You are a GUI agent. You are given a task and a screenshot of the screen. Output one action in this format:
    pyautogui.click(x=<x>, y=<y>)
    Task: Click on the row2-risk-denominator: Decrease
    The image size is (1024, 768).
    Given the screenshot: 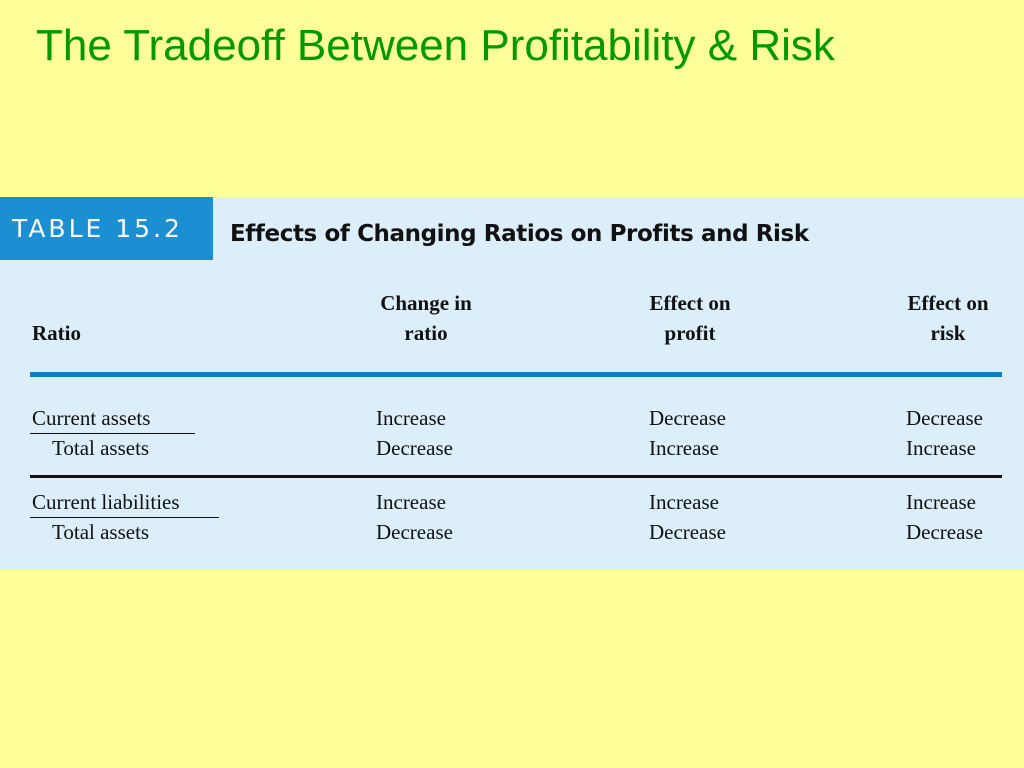 What is the action you would take?
    pyautogui.click(x=944, y=532)
    